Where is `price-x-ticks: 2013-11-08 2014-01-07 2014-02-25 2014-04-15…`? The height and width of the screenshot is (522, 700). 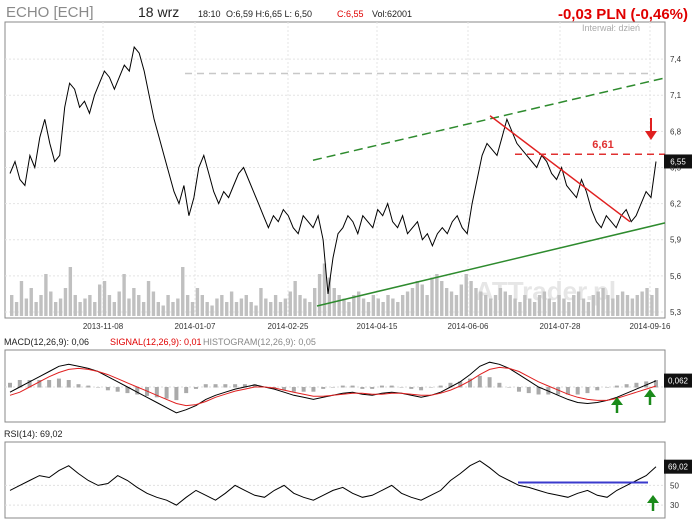 price-x-ticks: 2013-11-08 2014-01-07 2014-02-25 2014-04-15… is located at coordinates (377, 326).